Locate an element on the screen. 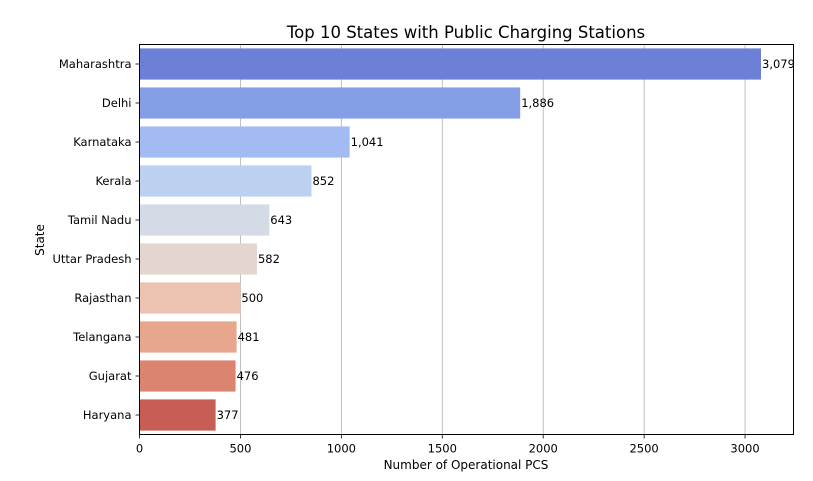  y-tick-label: Rajasthan is located at coordinates (102, 298).